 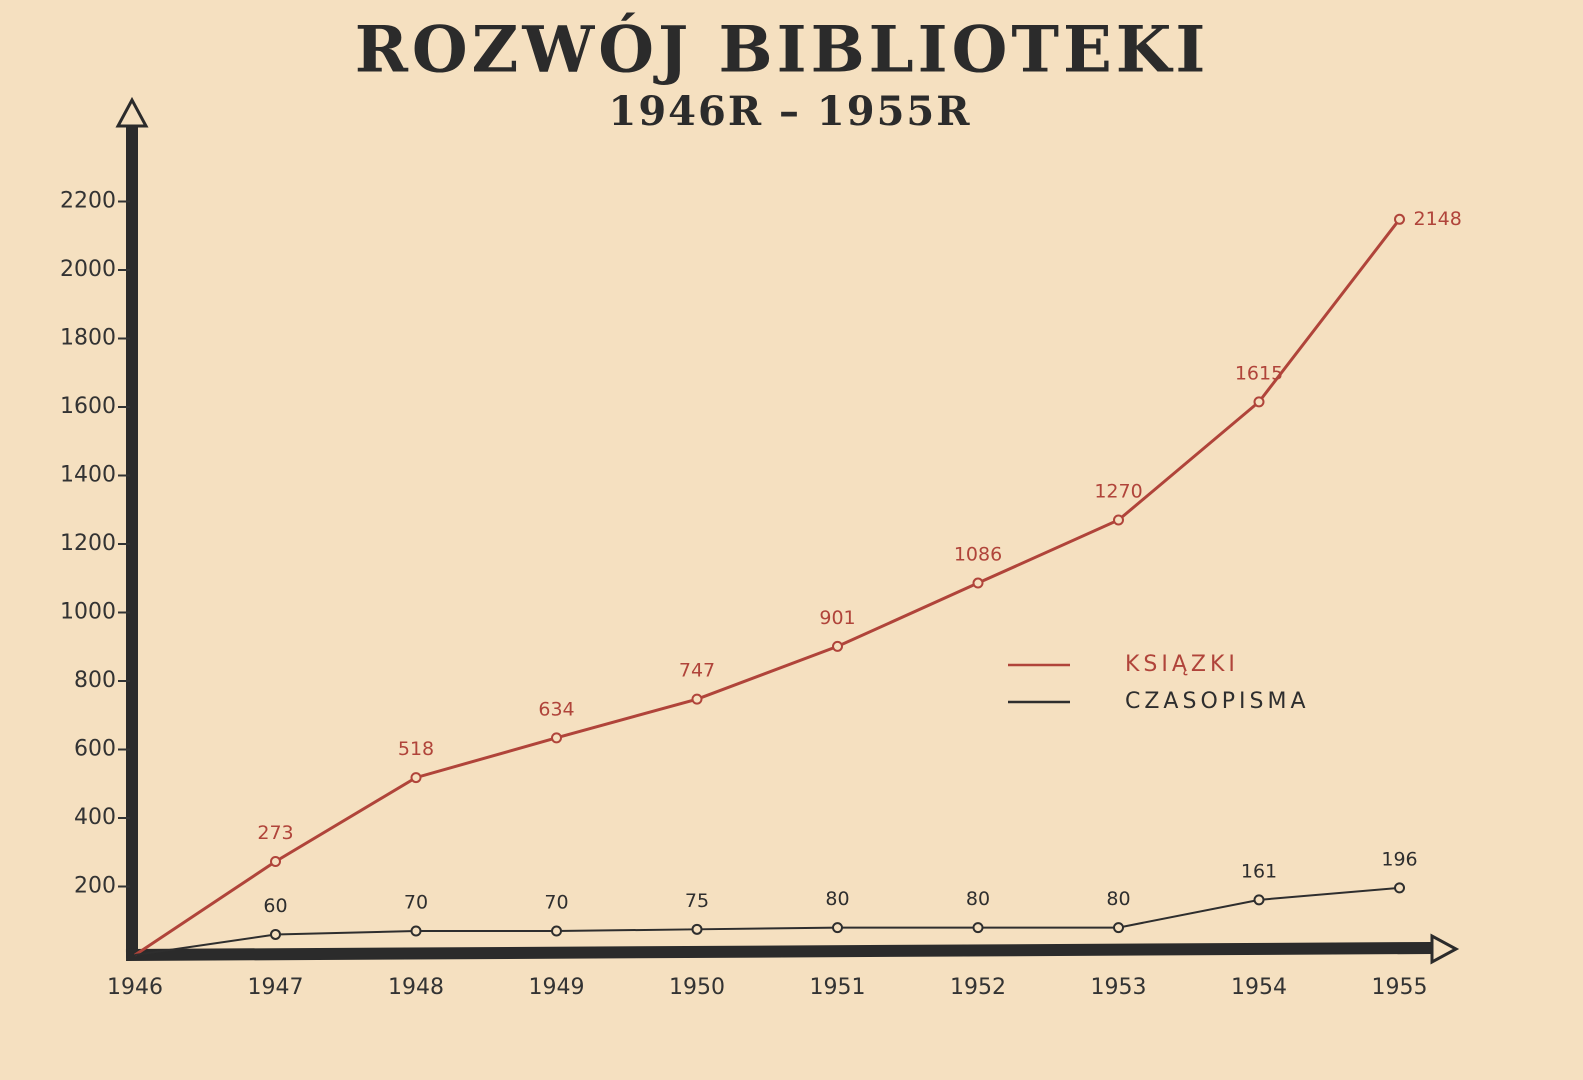 What do you see at coordinates (1119, 987) in the screenshot?
I see `x-tick-label: 1953` at bounding box center [1119, 987].